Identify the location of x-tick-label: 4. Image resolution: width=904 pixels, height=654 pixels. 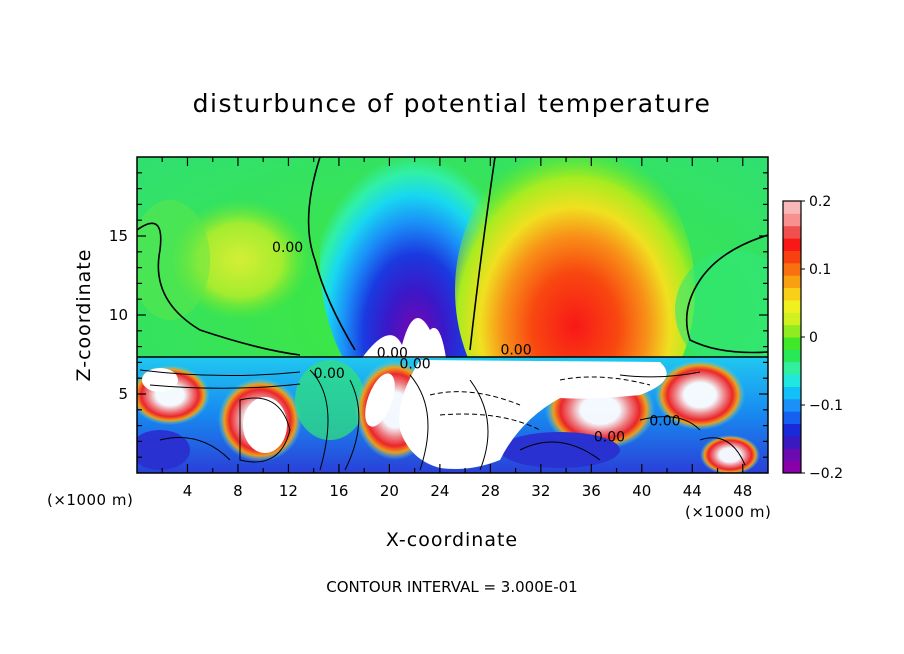
(188, 491).